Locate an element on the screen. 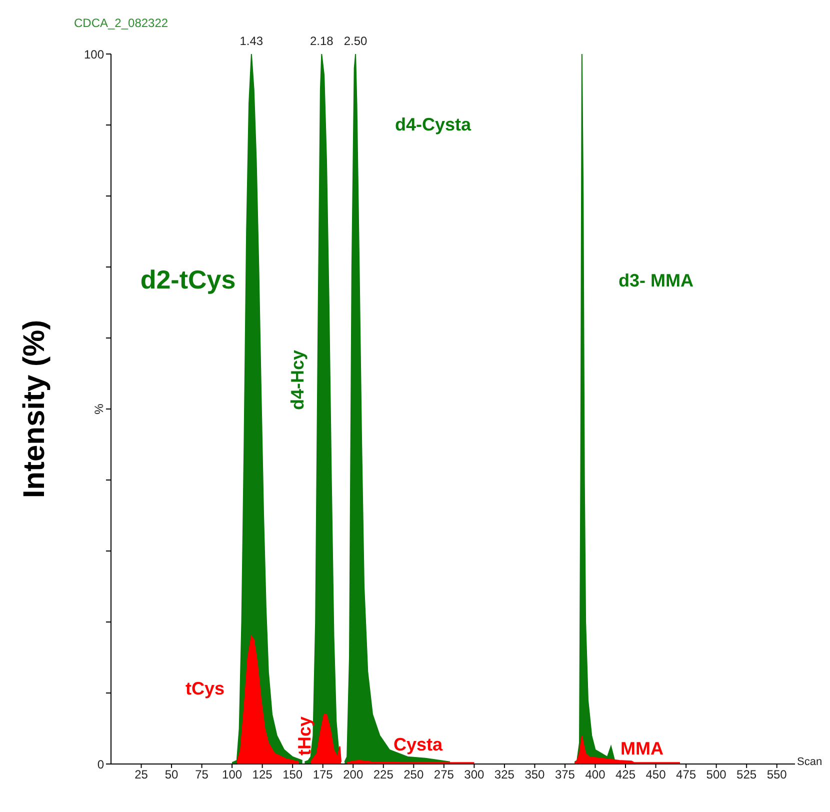  x-tick-label: 125 is located at coordinates (262, 775).